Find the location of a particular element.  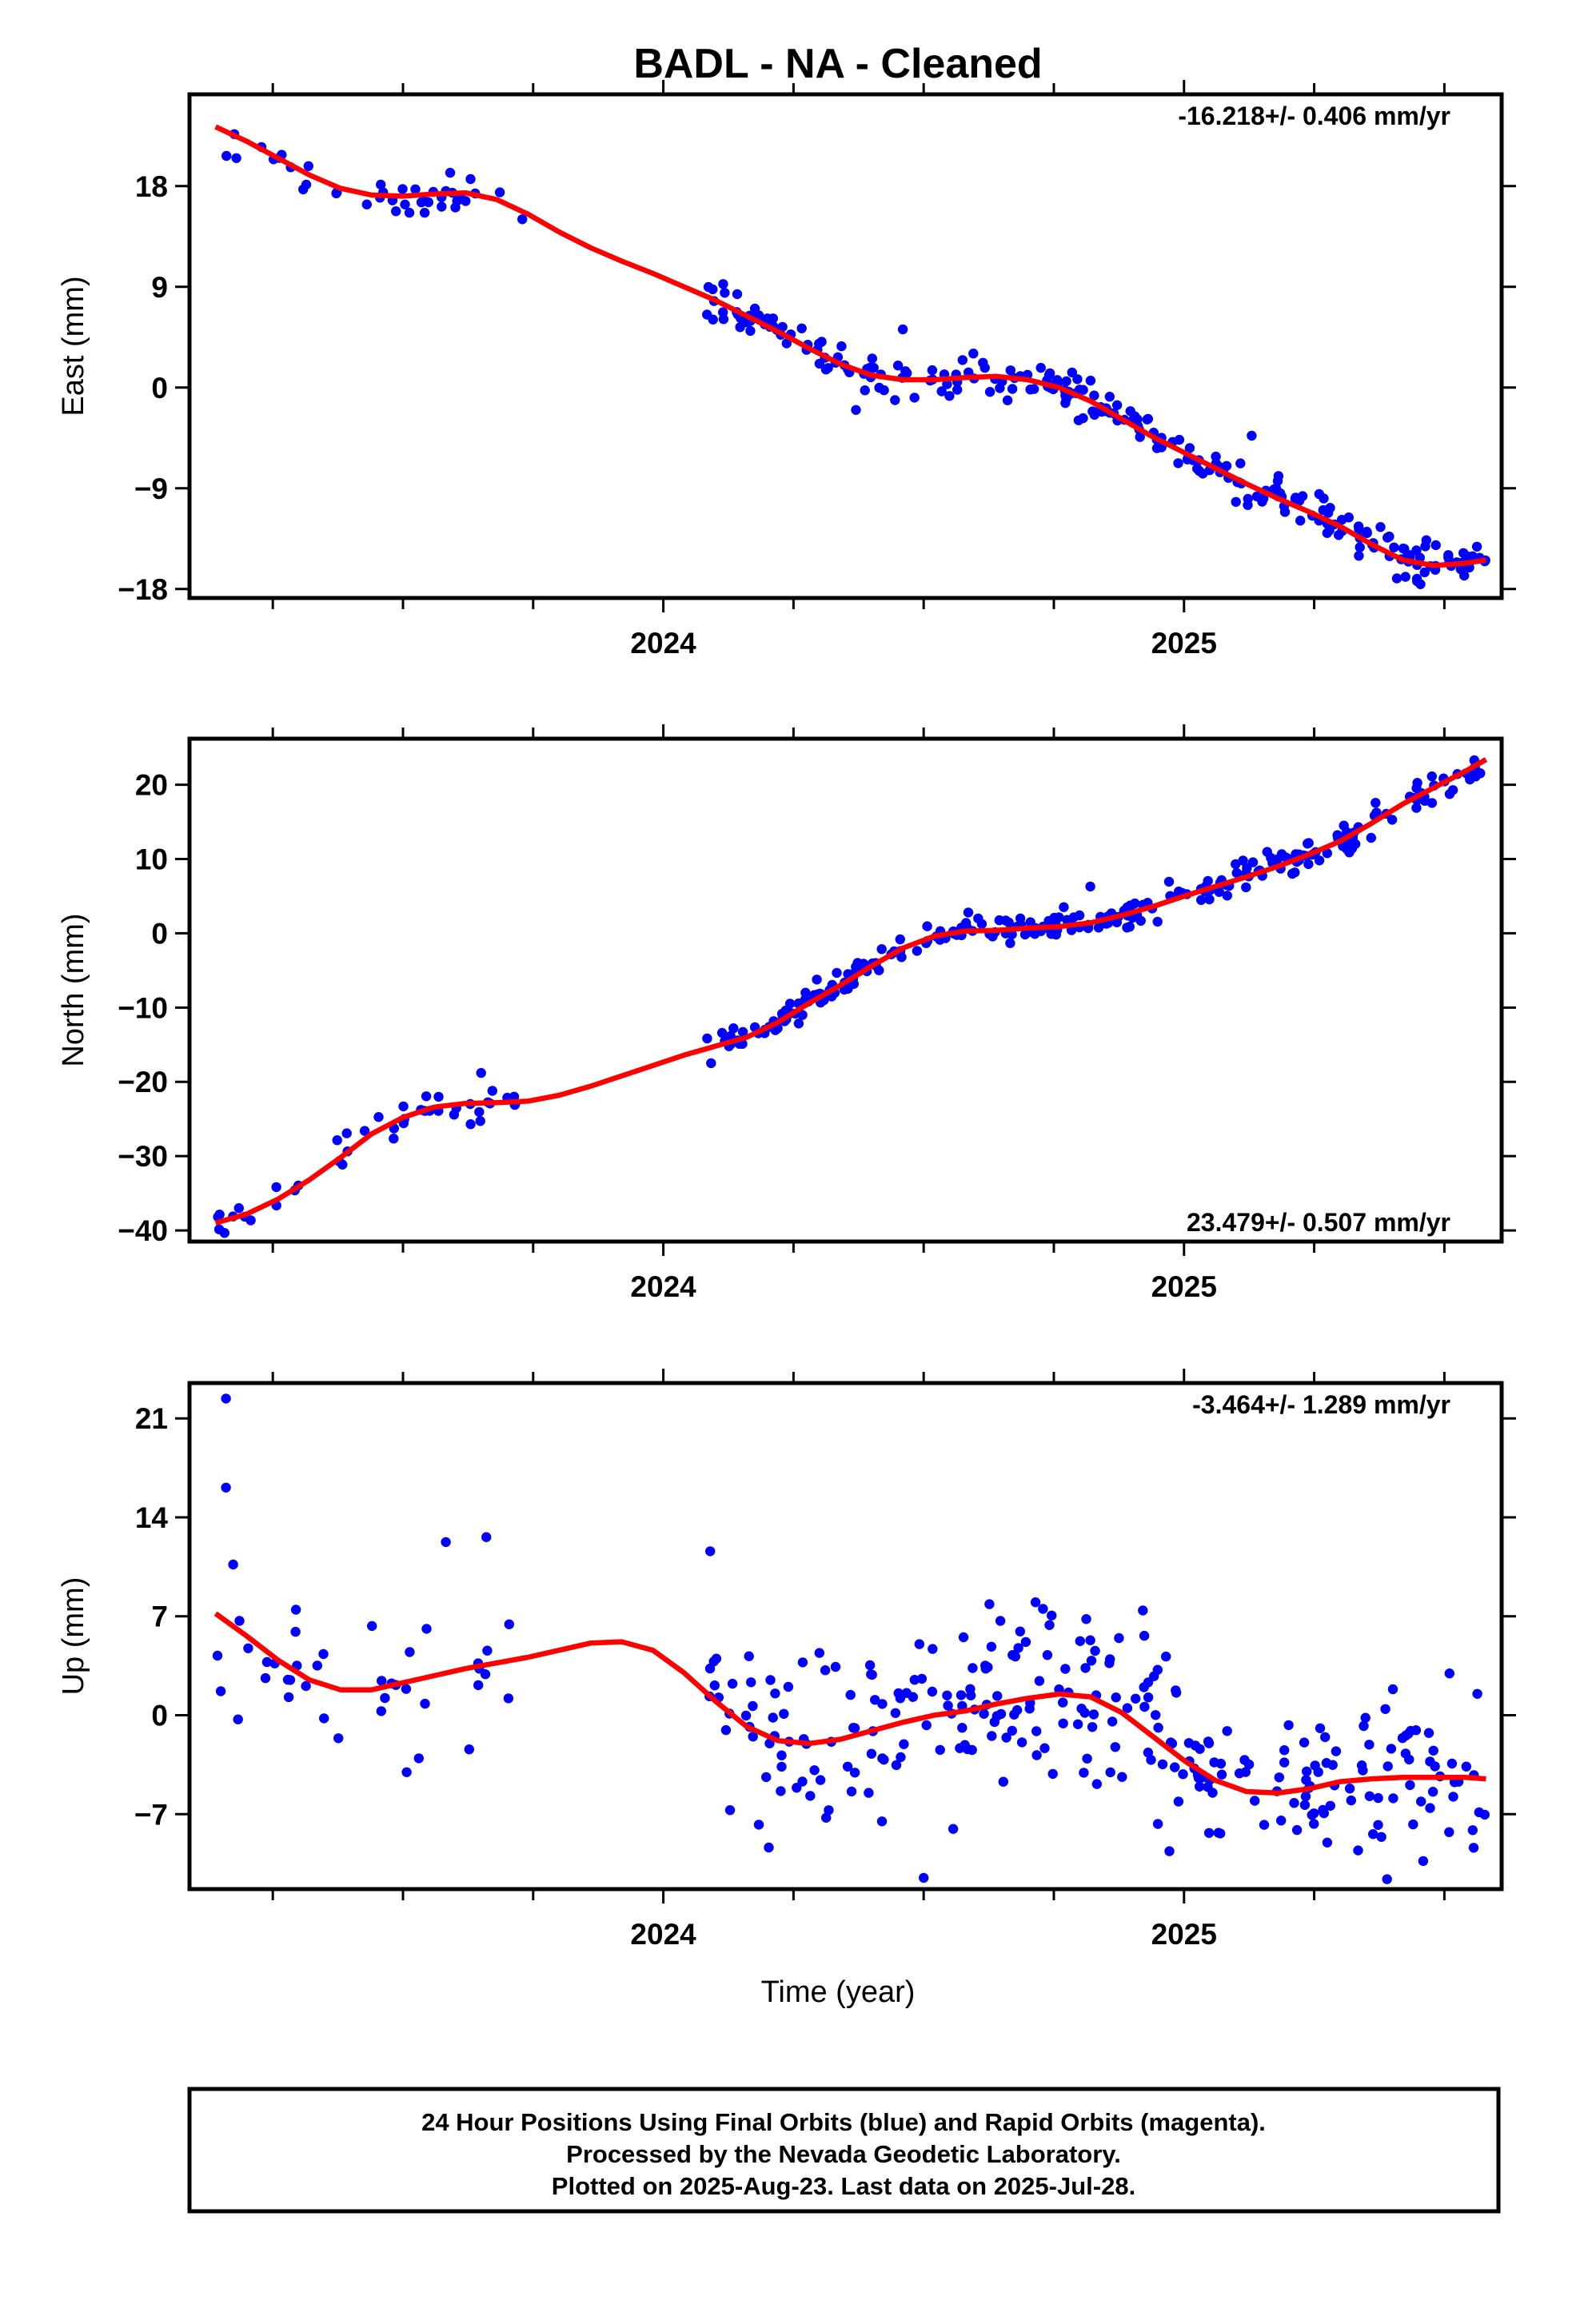

data-point-outlier is located at coordinates (471, 1124).